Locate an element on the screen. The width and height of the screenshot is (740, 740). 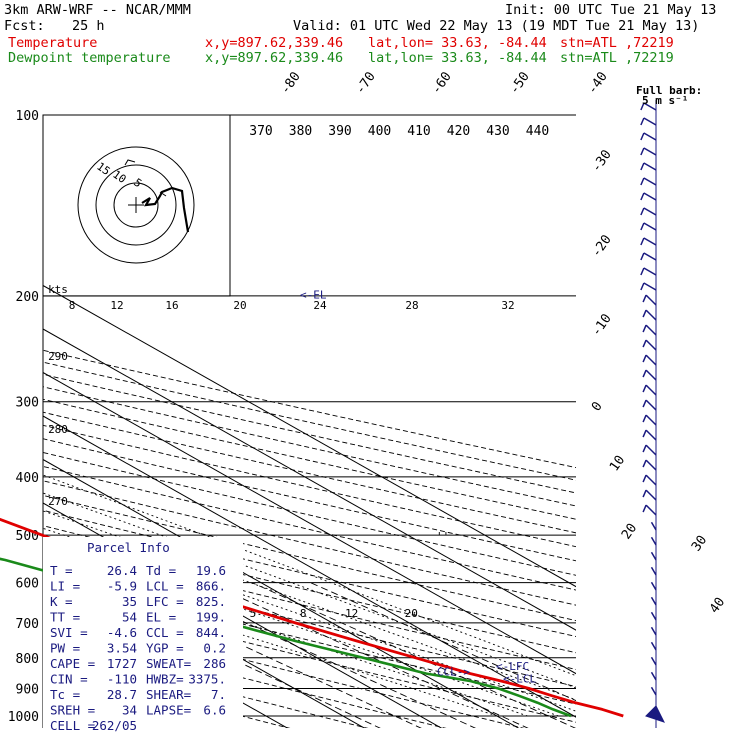
hodograph-speed-label: kts is located at coordinates (58, 289).